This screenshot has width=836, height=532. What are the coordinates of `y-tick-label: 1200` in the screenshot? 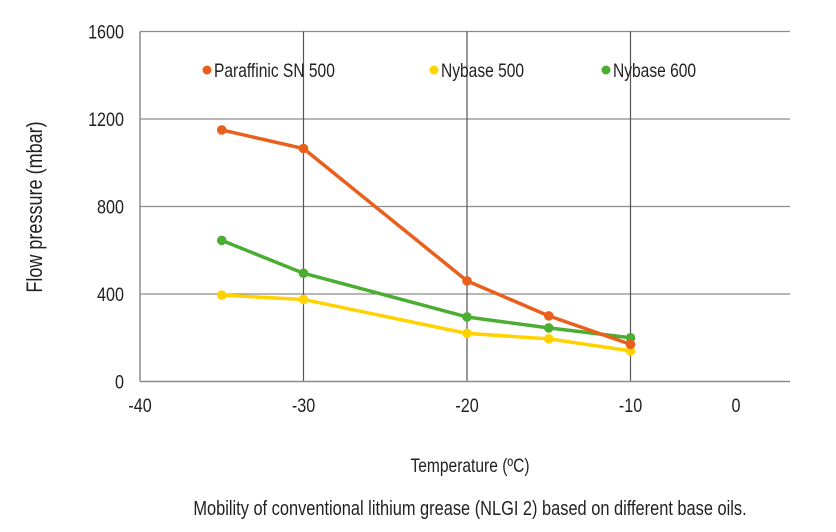 It's located at (106, 120).